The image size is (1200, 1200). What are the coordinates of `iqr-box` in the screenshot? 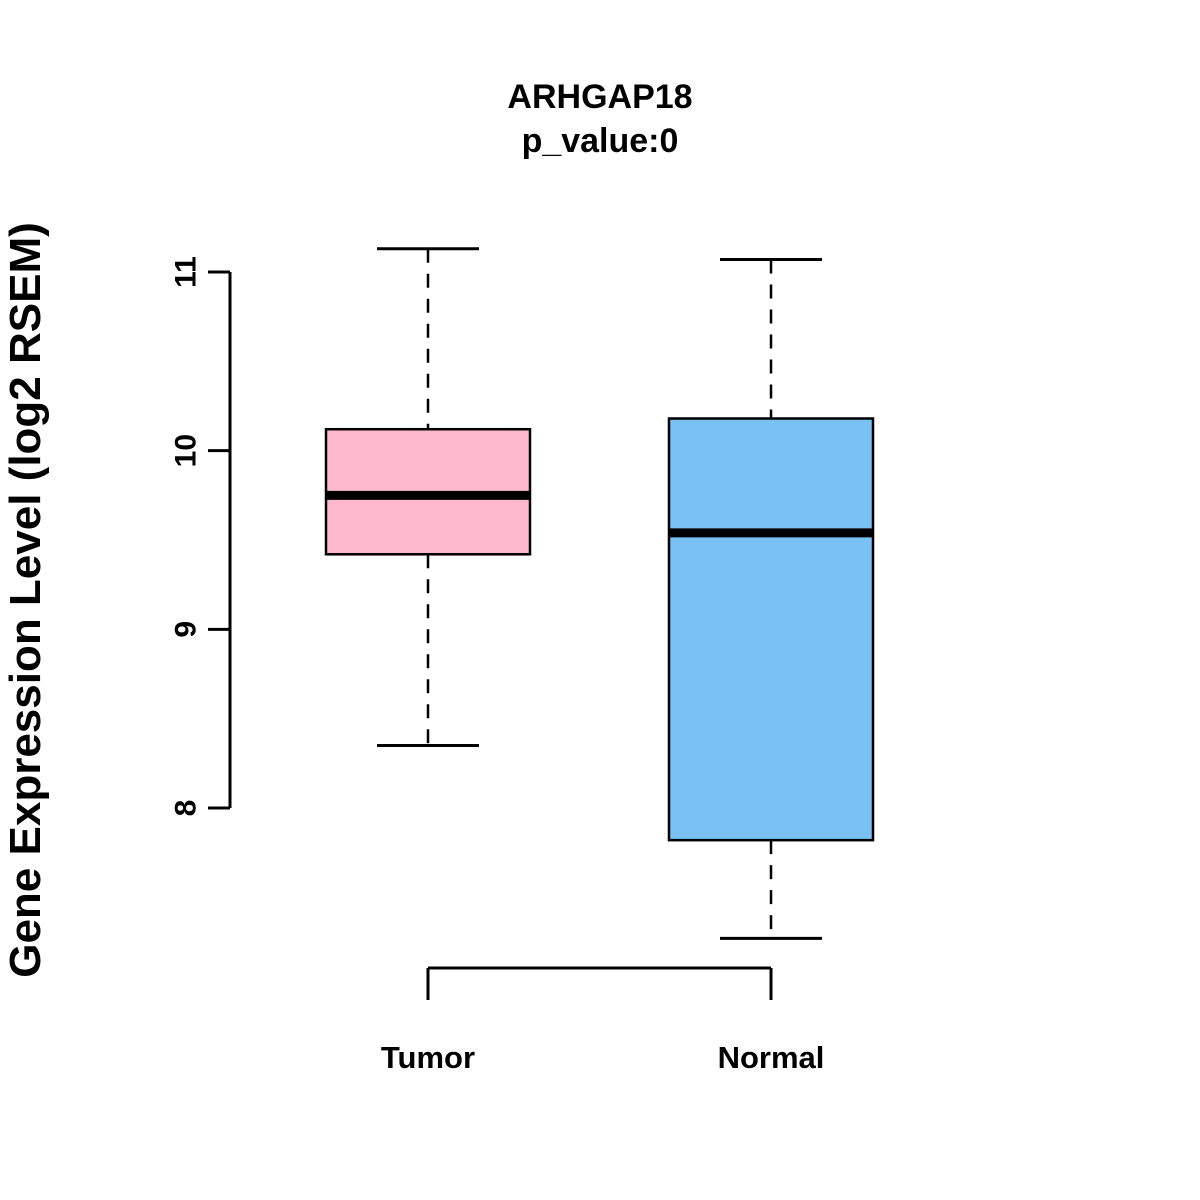 It's located at (771, 629).